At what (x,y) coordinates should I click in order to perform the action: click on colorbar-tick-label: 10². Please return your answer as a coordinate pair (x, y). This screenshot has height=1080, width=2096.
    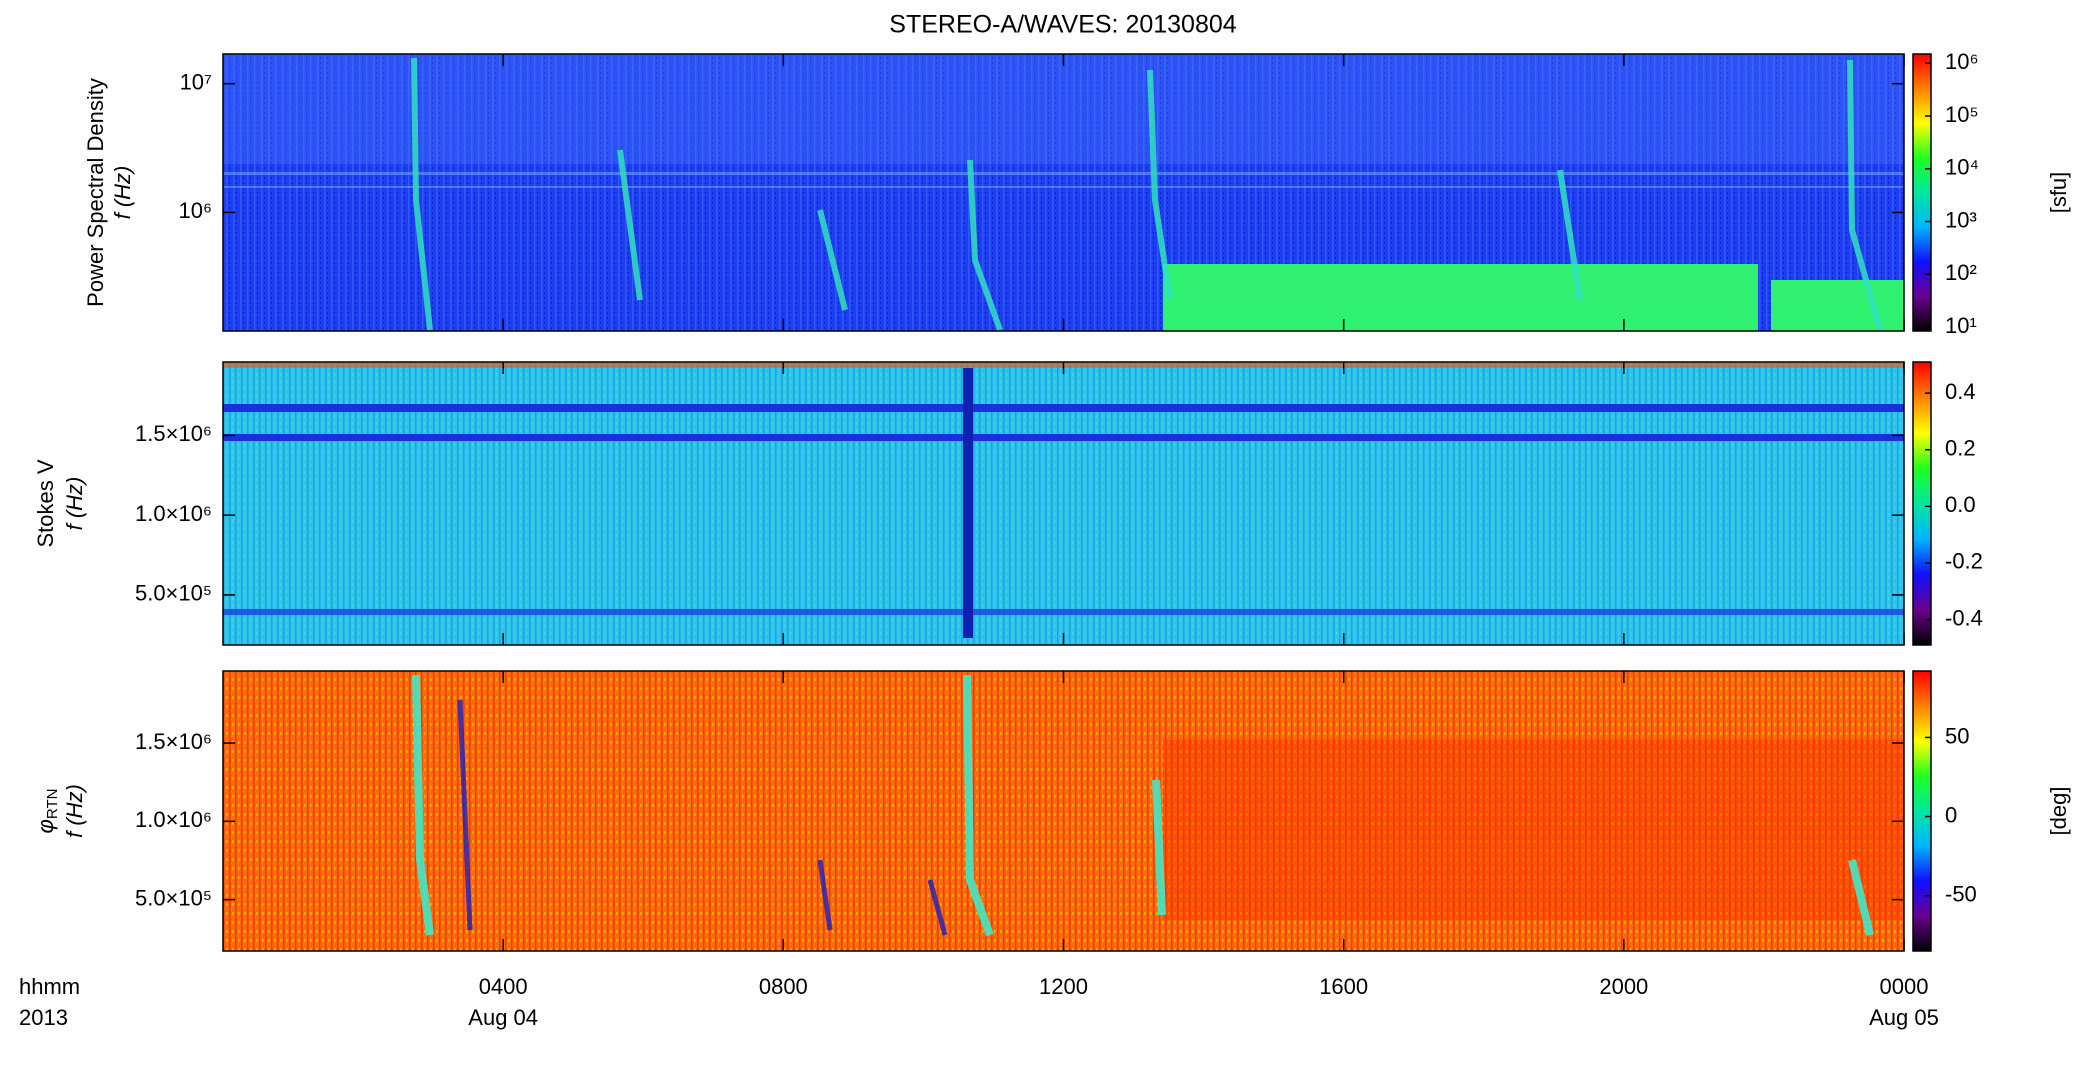
    Looking at the image, I should click on (1961, 272).